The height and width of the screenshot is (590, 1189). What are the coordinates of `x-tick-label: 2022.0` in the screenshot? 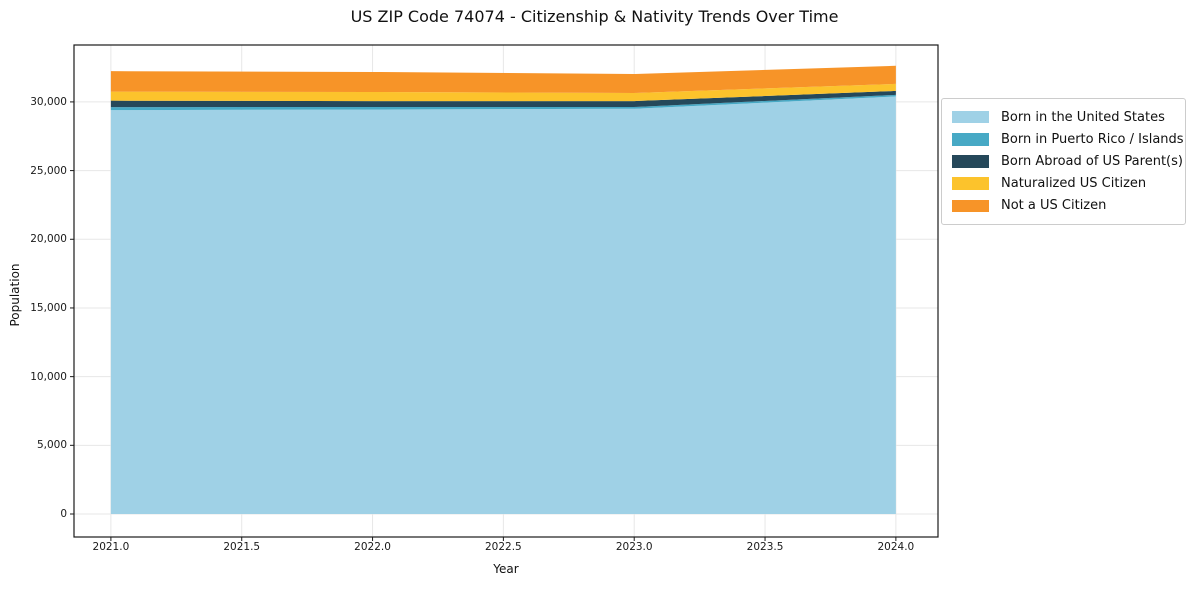 It's located at (372, 547).